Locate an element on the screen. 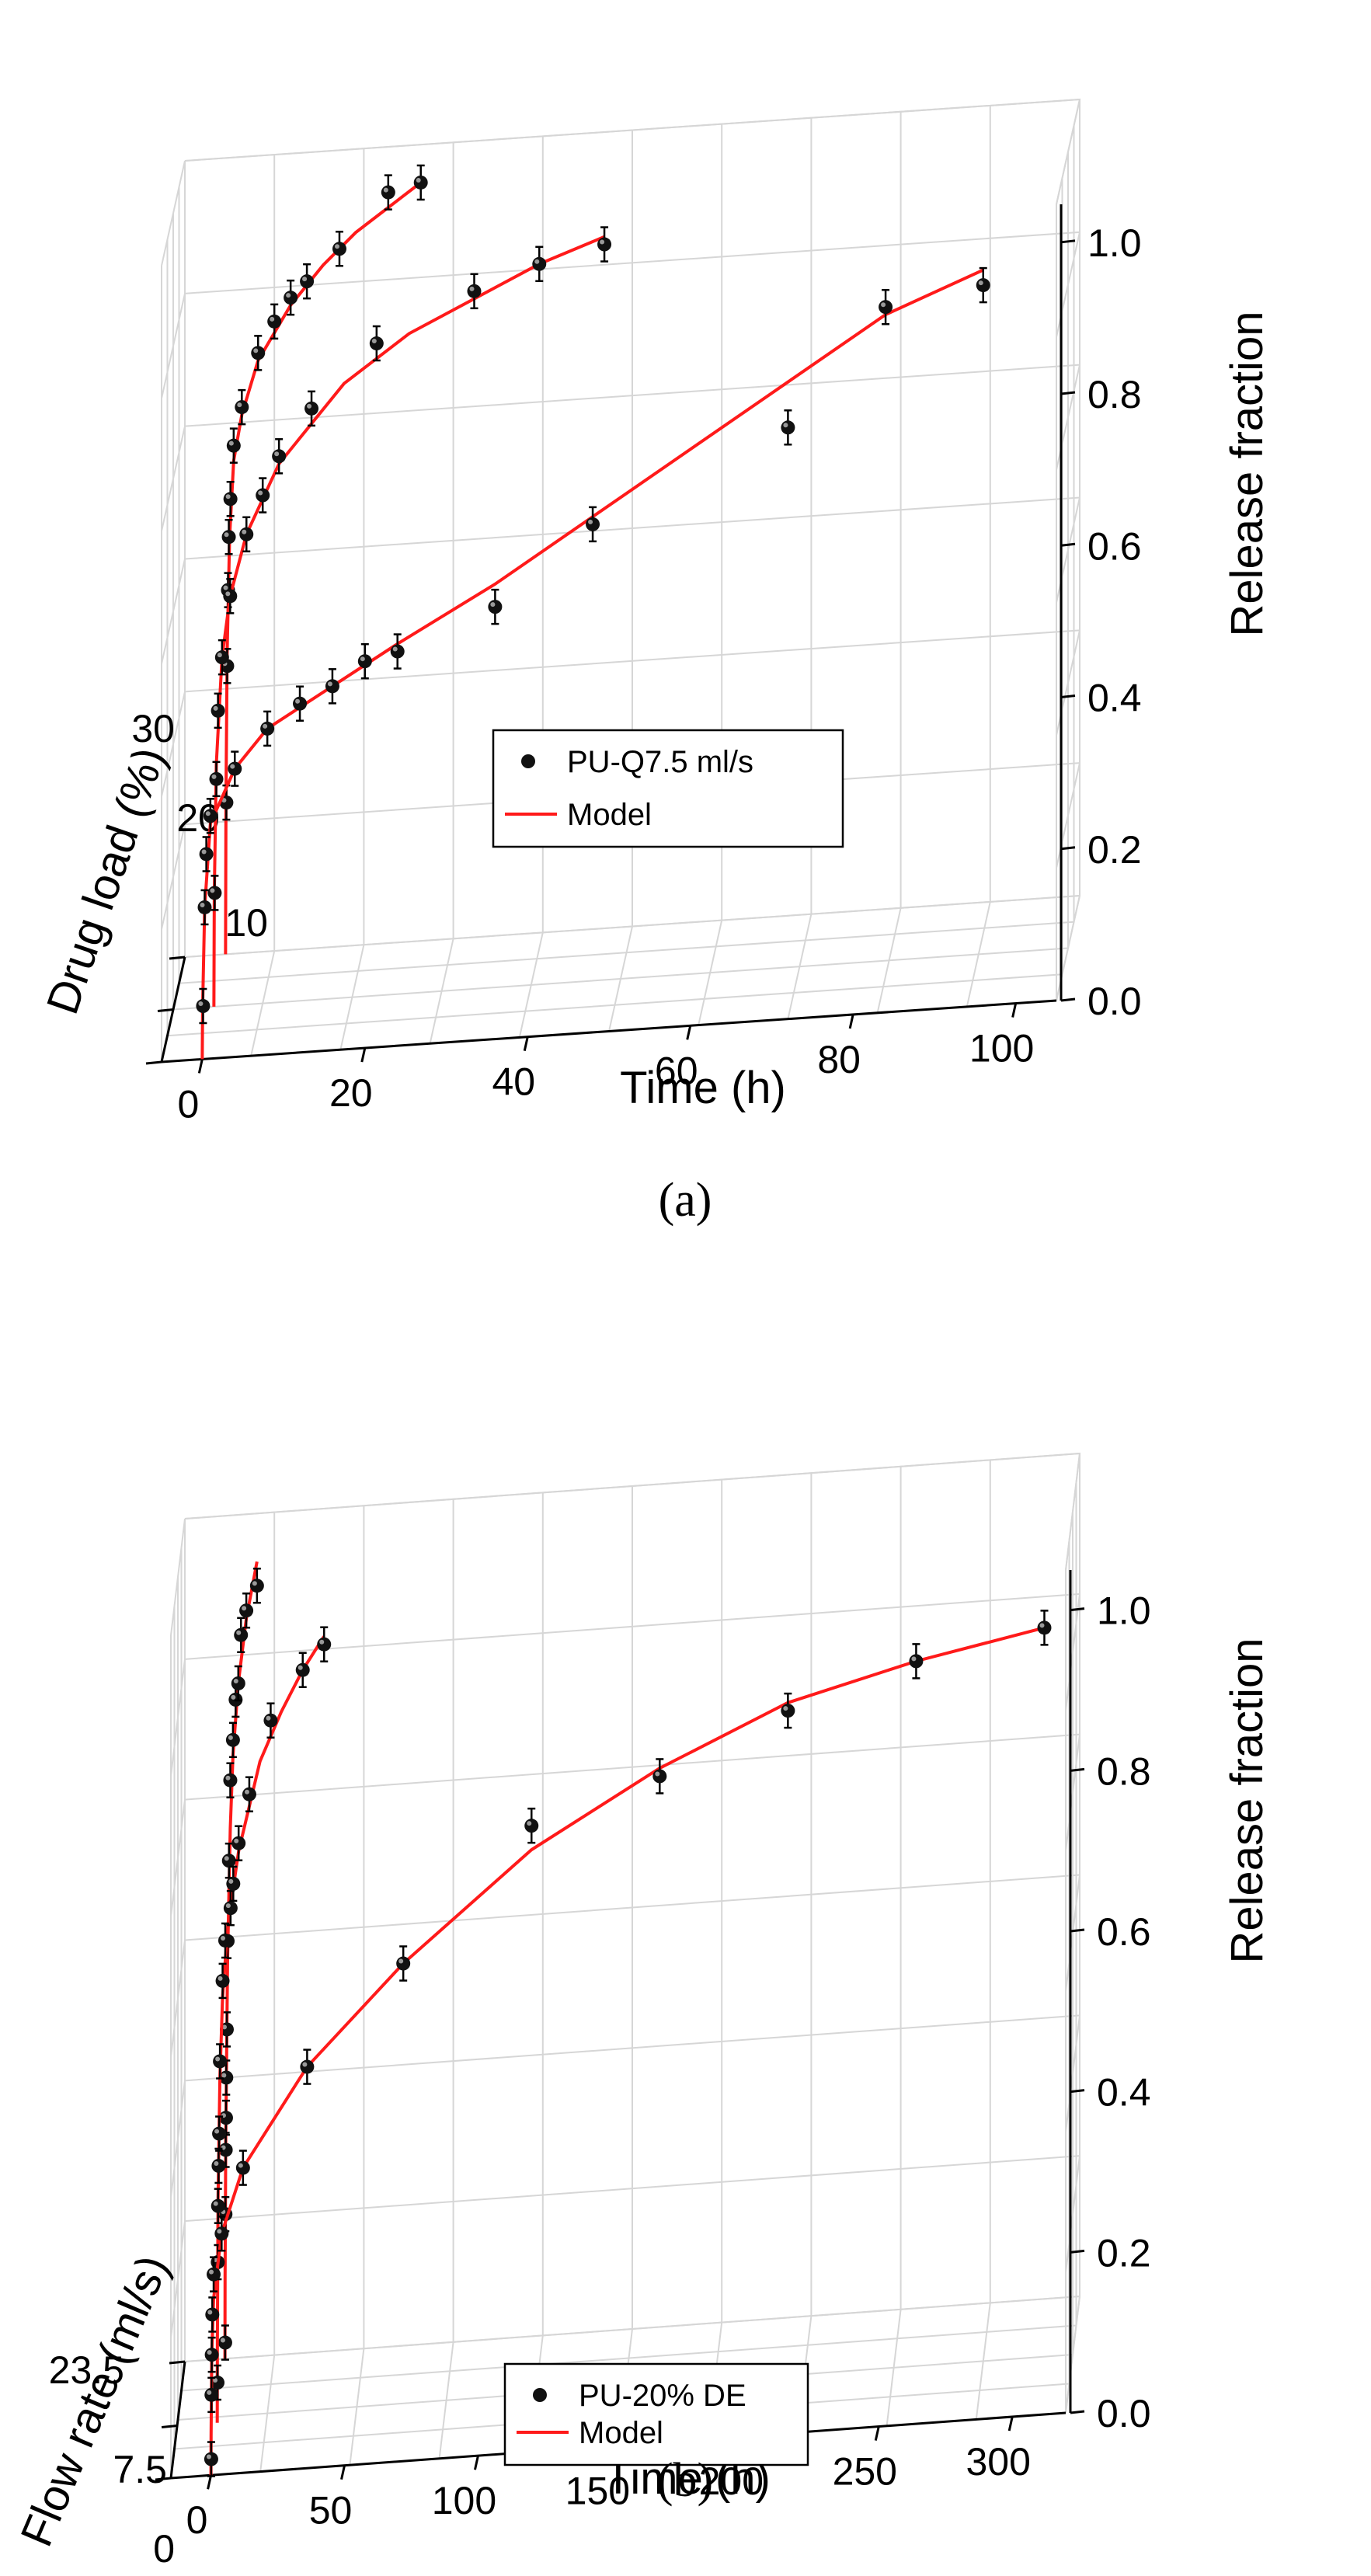  z-tick-label: 0.8 is located at coordinates (1114, 394).